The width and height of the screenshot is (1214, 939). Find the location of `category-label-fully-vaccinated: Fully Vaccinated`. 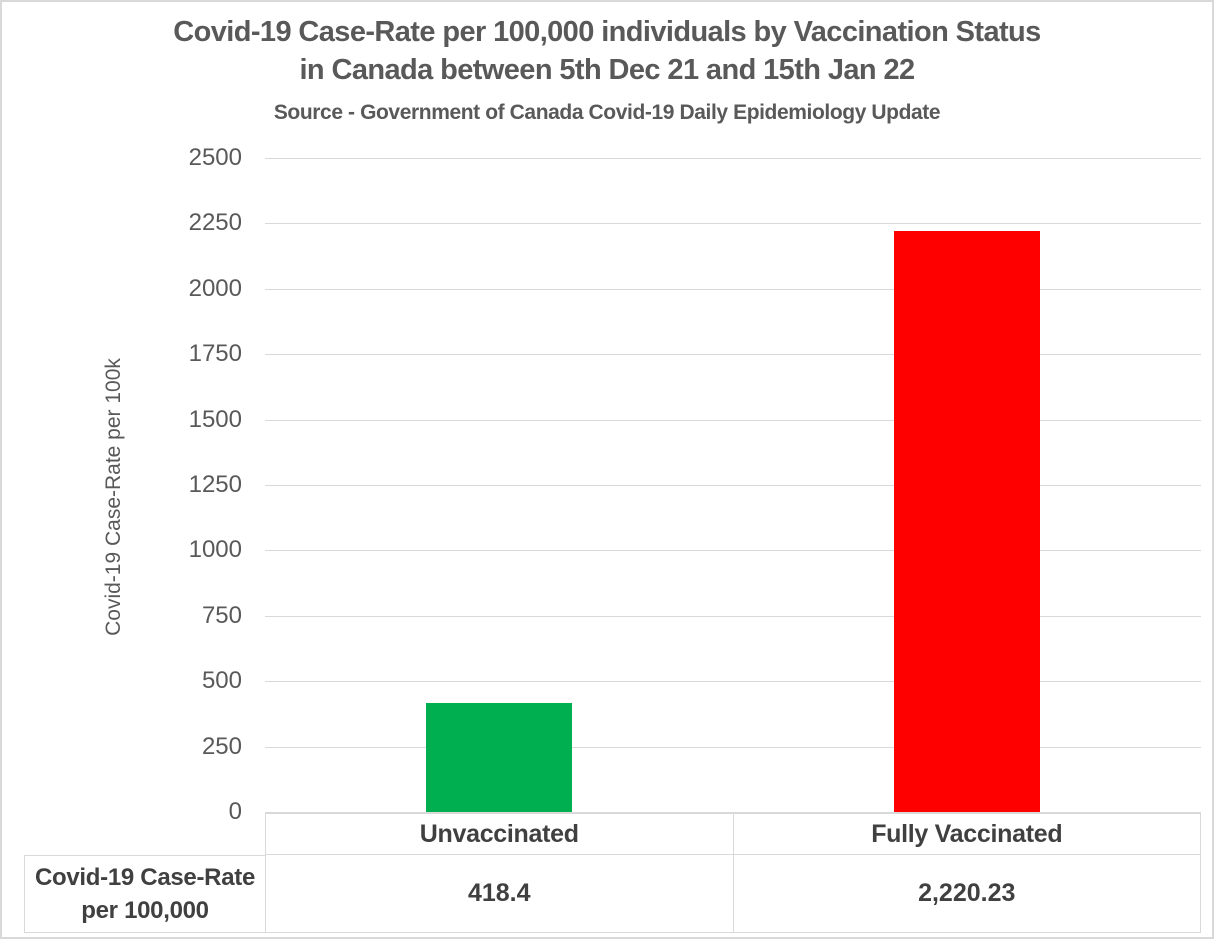

category-label-fully-vaccinated: Fully Vaccinated is located at coordinates (967, 833).